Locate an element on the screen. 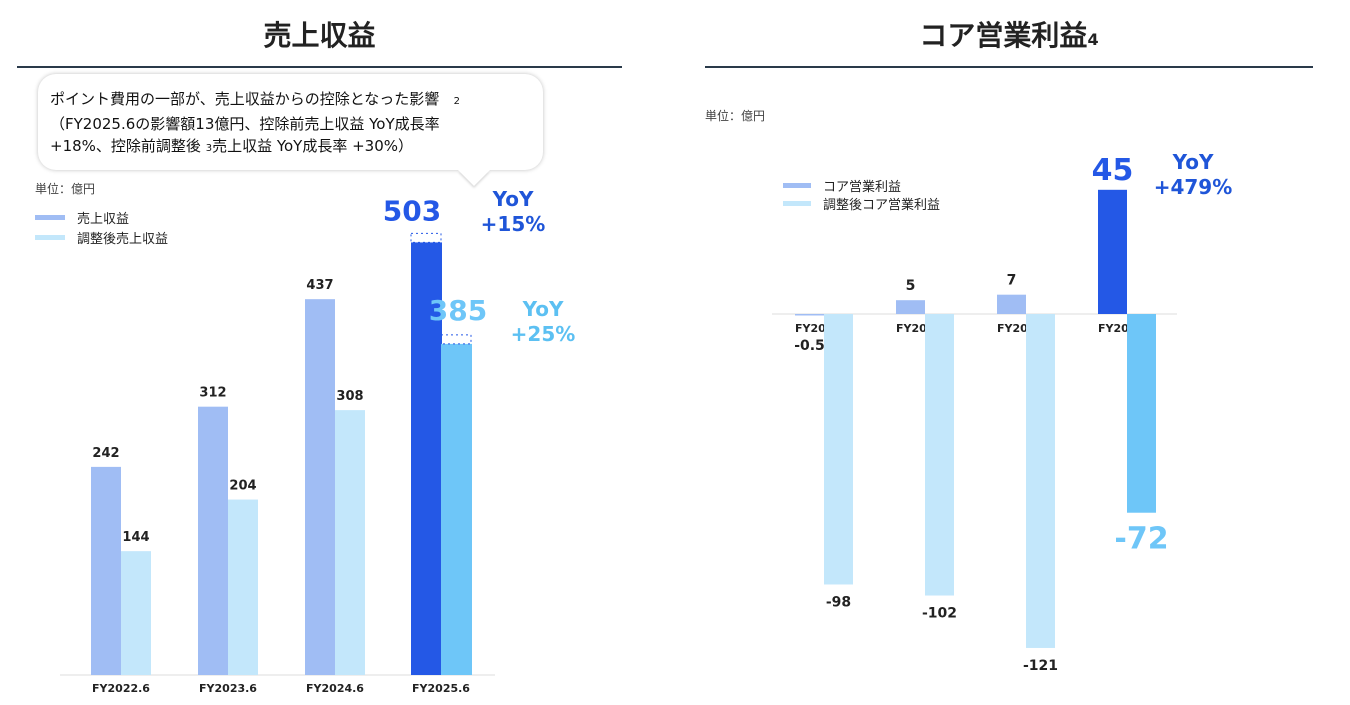  footnote-marker: 3 is located at coordinates (209, 148).